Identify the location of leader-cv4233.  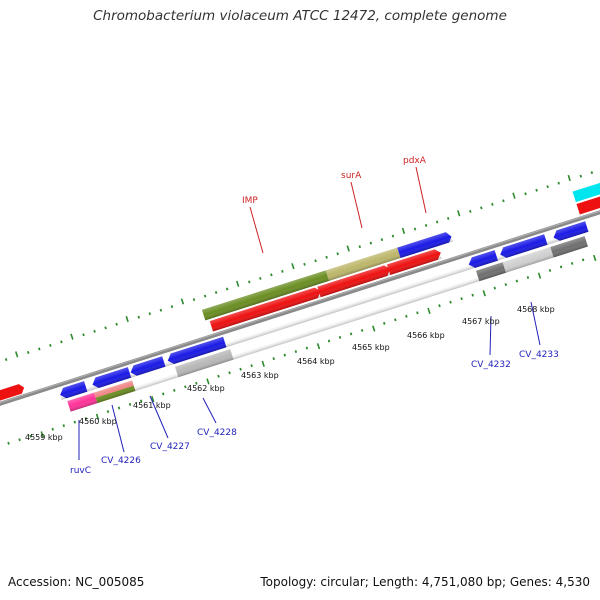
(535, 323).